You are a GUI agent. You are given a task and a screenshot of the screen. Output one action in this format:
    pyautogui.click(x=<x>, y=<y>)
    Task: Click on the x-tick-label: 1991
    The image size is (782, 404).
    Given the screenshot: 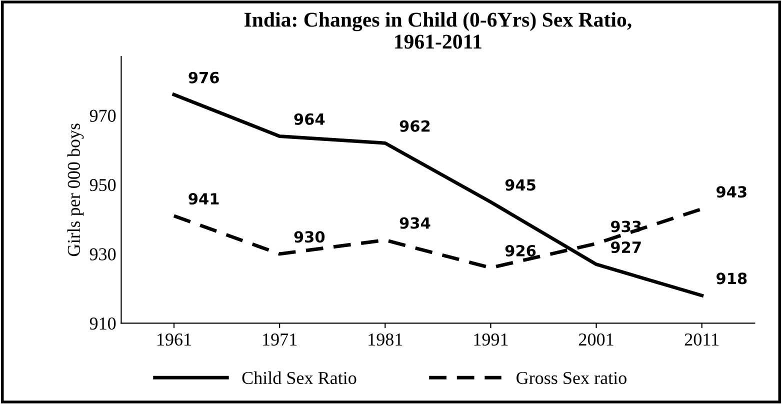 What is the action you would take?
    pyautogui.click(x=491, y=339)
    